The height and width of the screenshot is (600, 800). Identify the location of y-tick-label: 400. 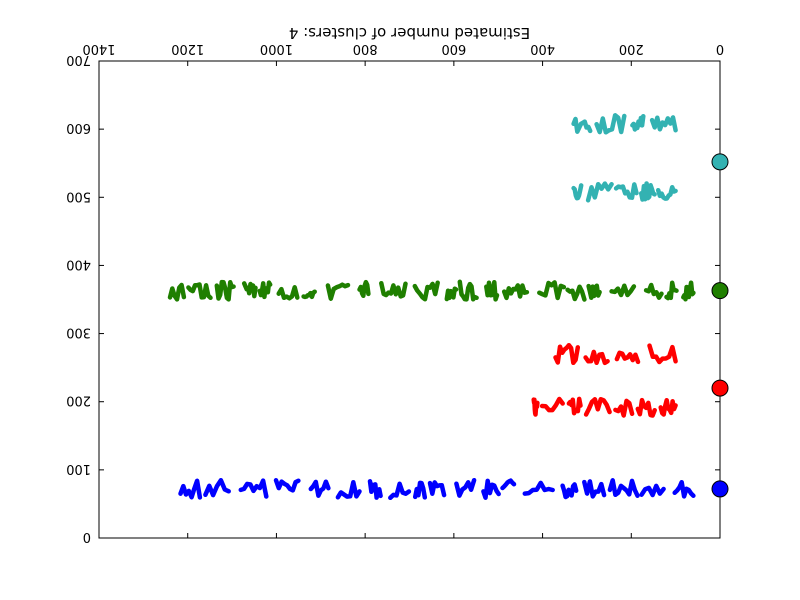
(78, 263).